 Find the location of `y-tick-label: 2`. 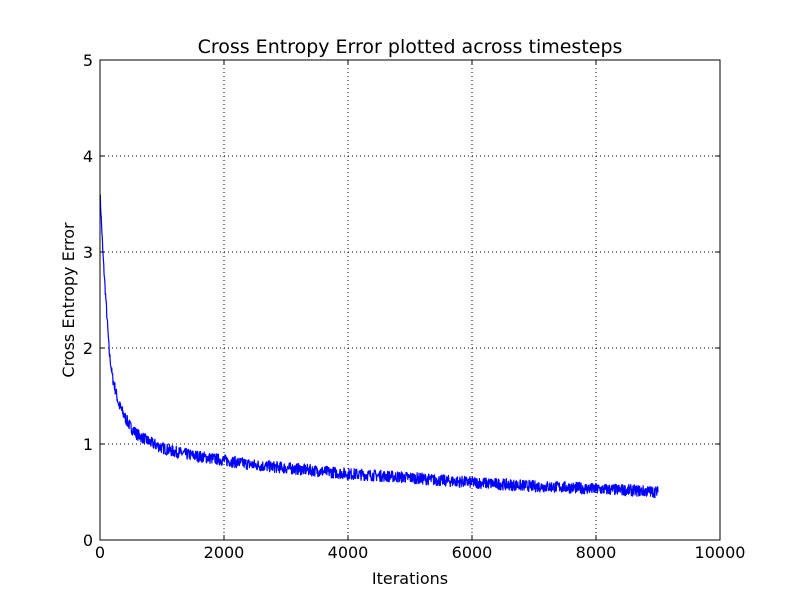

y-tick-label: 2 is located at coordinates (88, 348).